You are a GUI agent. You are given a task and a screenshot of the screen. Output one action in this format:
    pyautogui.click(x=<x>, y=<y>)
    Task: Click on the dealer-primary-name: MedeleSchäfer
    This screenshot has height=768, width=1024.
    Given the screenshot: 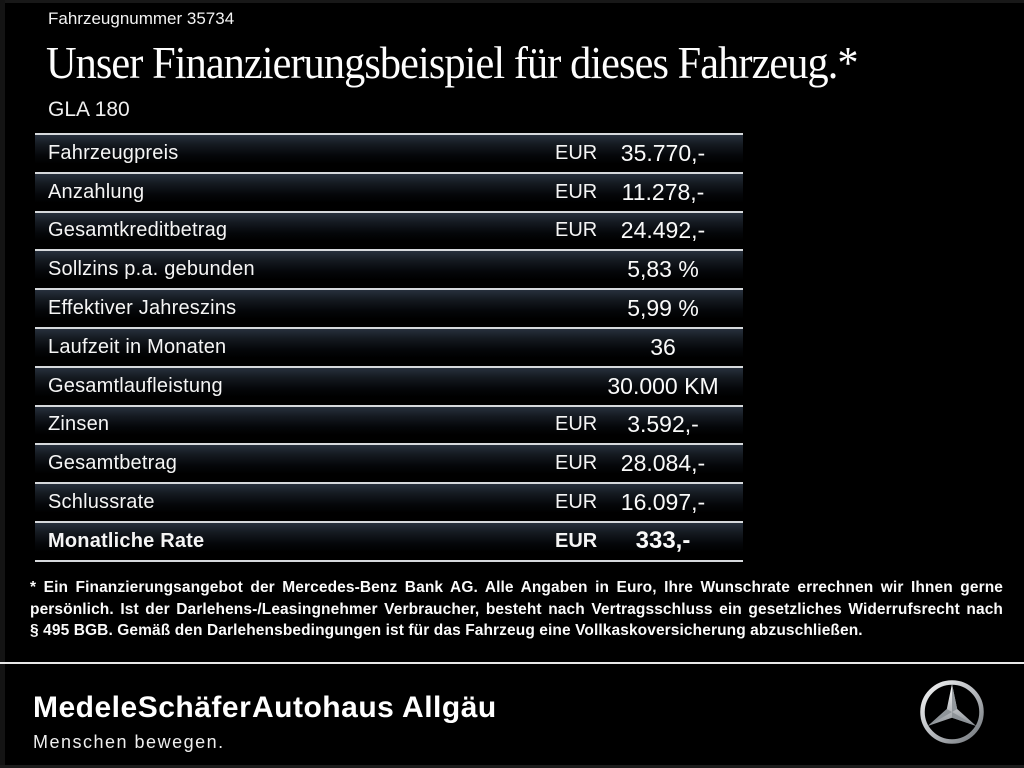 What is the action you would take?
    pyautogui.click(x=142, y=707)
    